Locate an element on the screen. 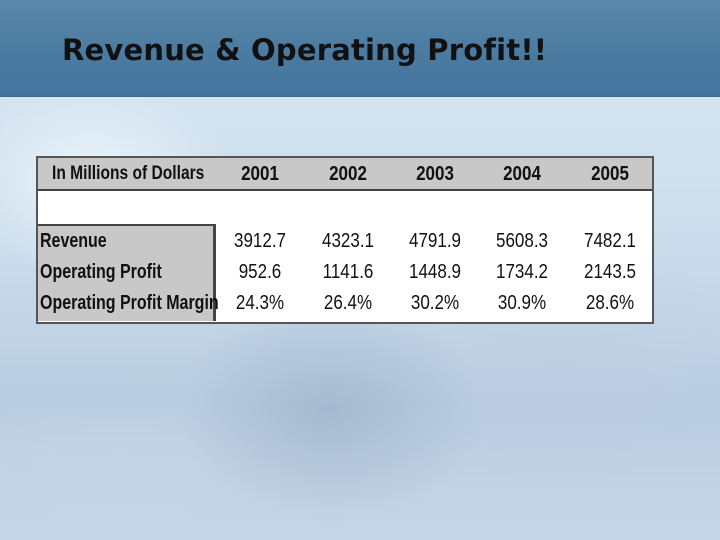 Image resolution: width=720 pixels, height=540 pixels. table-cell: 30.9% is located at coordinates (522, 303).